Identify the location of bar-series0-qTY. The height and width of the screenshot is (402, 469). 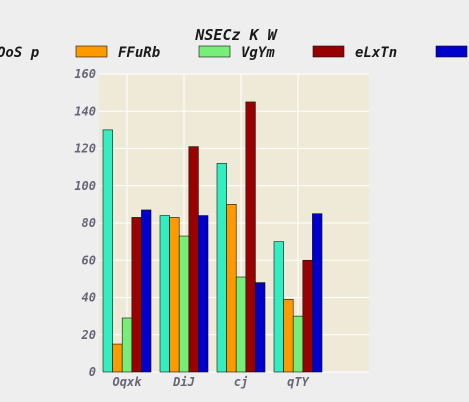
(278, 307).